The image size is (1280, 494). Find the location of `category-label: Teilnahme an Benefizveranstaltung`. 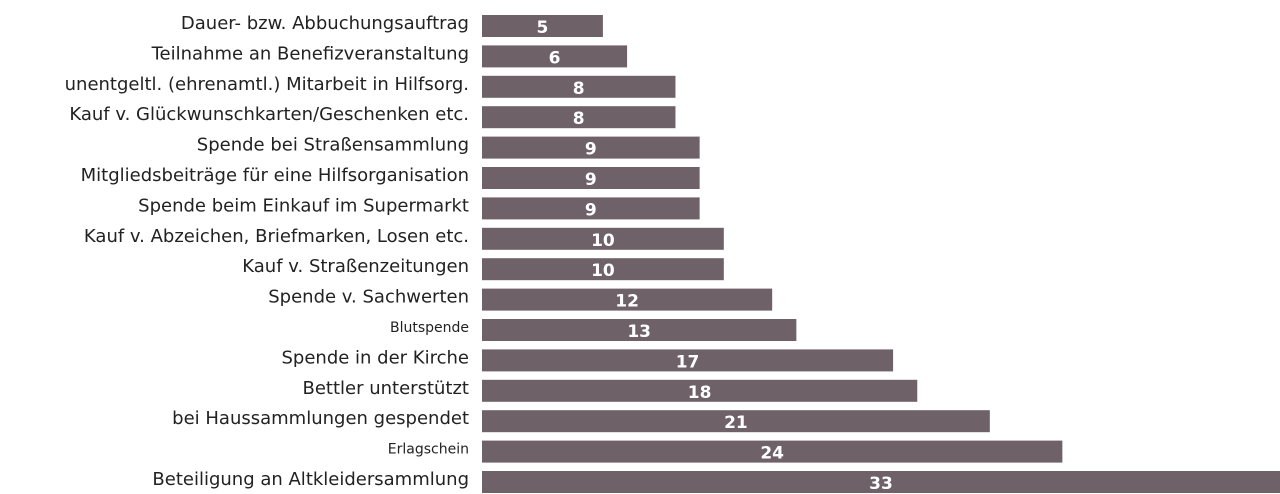

category-label: Teilnahme an Benefizveranstaltung is located at coordinates (310, 53).